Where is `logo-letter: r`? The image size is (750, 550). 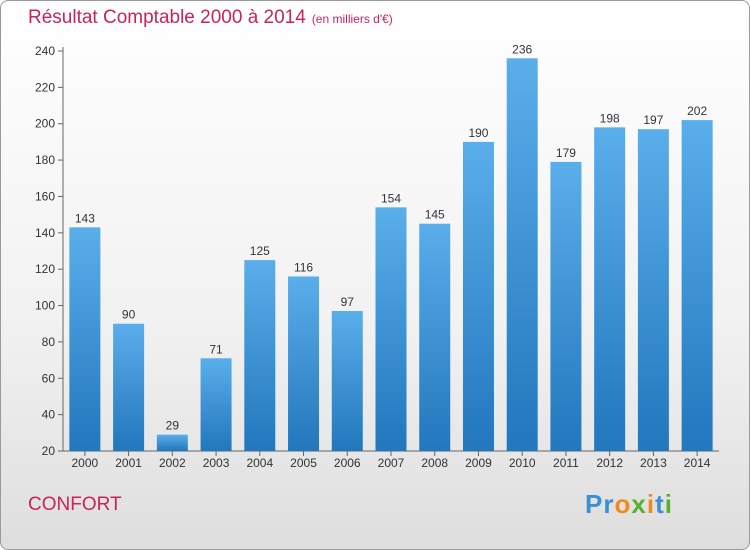 logo-letter: r is located at coordinates (609, 504).